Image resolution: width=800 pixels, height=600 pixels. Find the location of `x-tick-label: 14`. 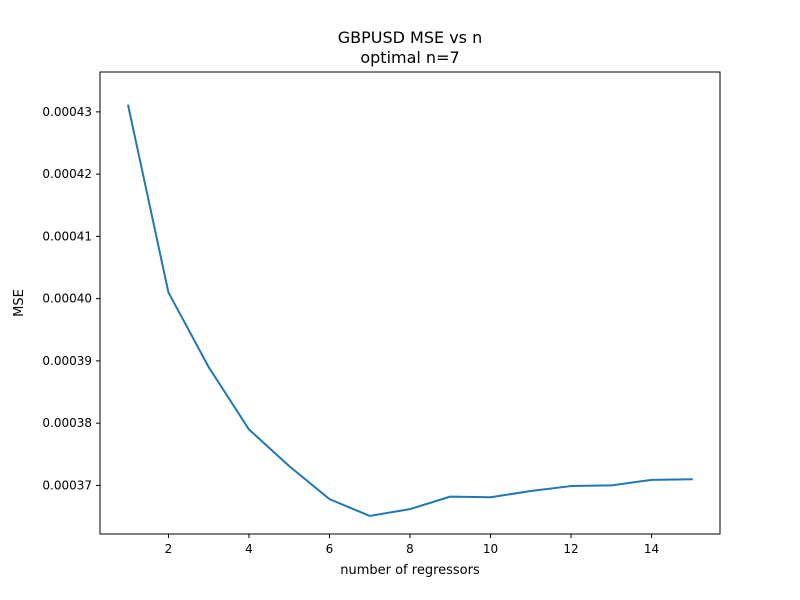

x-tick-label: 14 is located at coordinates (651, 549).